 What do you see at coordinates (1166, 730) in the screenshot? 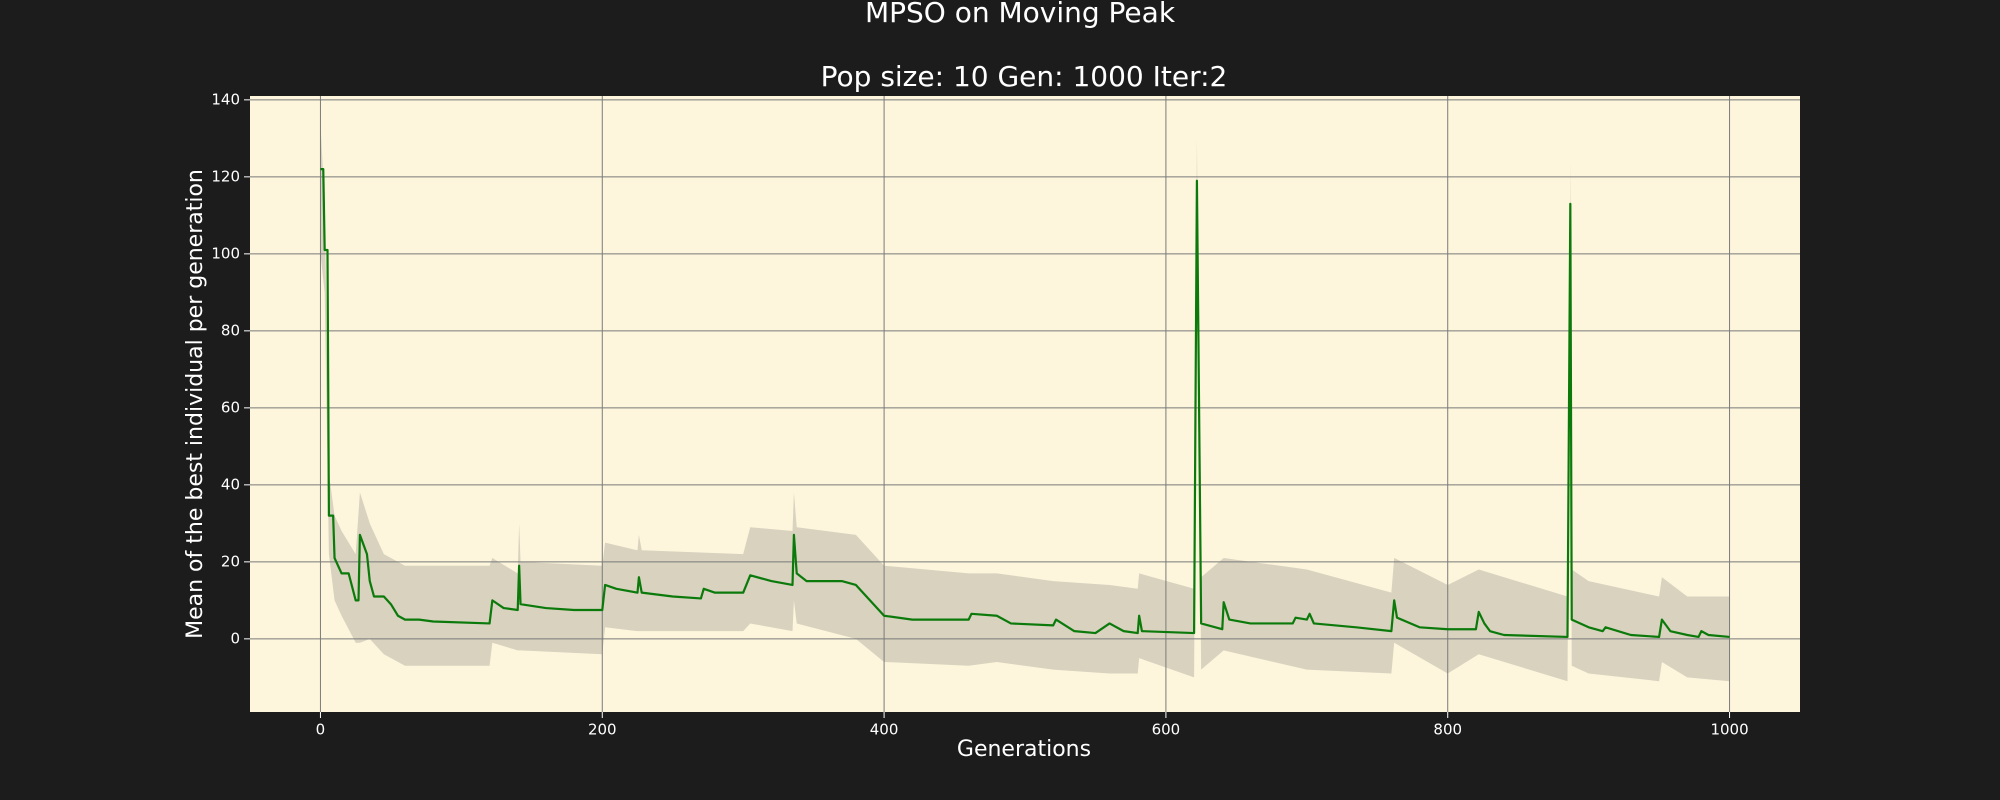
I see `x-tick-label: 600` at bounding box center [1166, 730].